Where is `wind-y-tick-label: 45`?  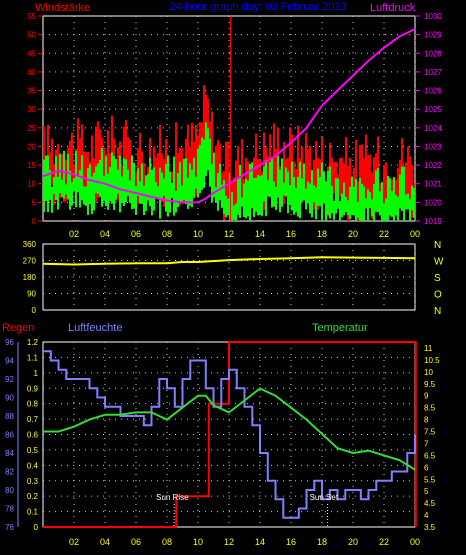 wind-y-tick-label: 45 is located at coordinates (31, 53).